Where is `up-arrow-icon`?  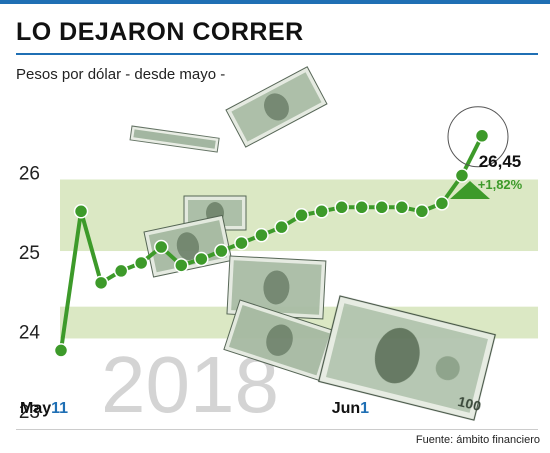 up-arrow-icon is located at coordinates (470, 190).